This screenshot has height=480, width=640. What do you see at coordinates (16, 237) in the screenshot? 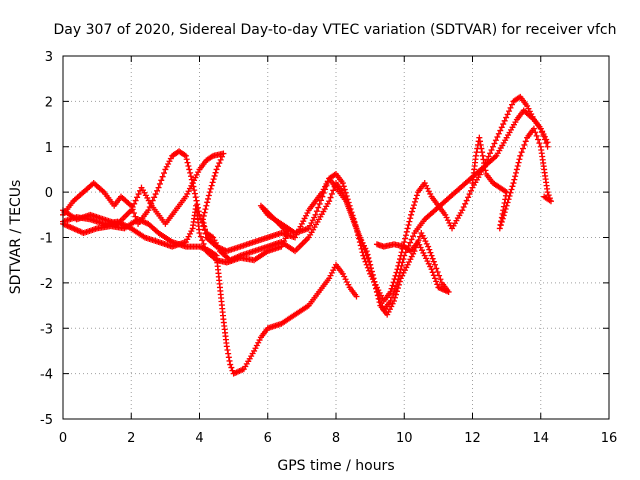
I see `y-axis-label: SDTVAR / TECUs` at bounding box center [16, 237].